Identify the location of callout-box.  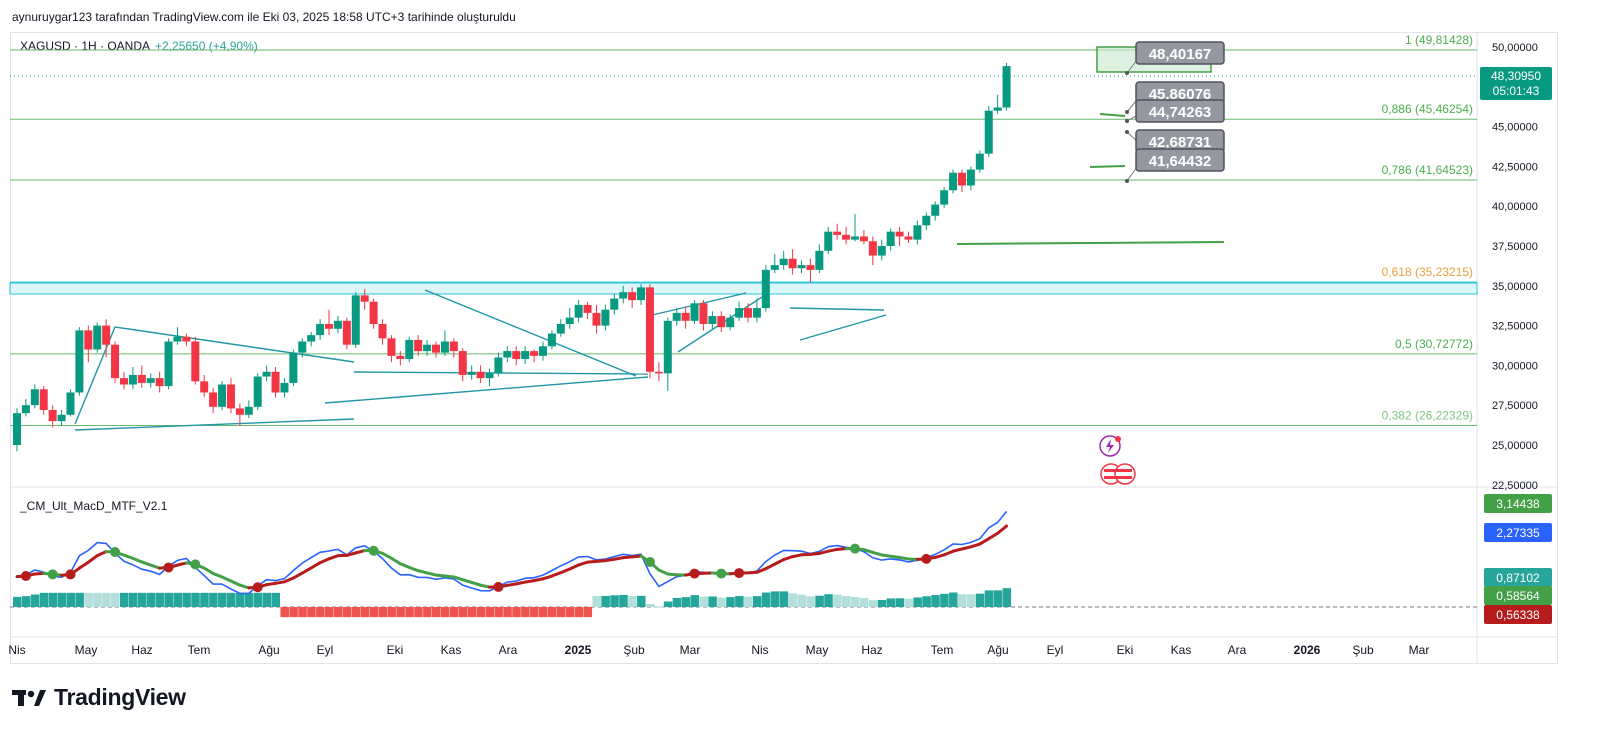
(1180, 53).